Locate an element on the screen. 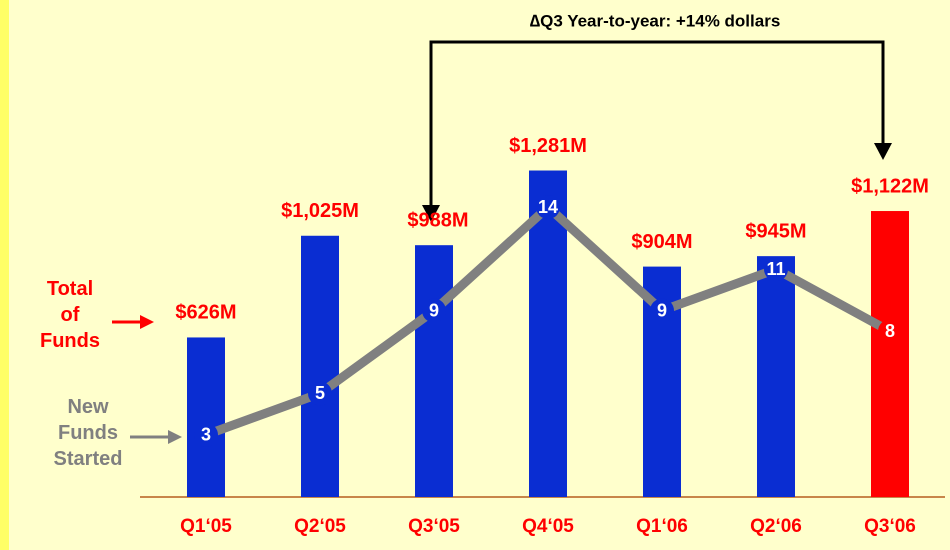  x-tick-label: Q2‘06 is located at coordinates (776, 526).